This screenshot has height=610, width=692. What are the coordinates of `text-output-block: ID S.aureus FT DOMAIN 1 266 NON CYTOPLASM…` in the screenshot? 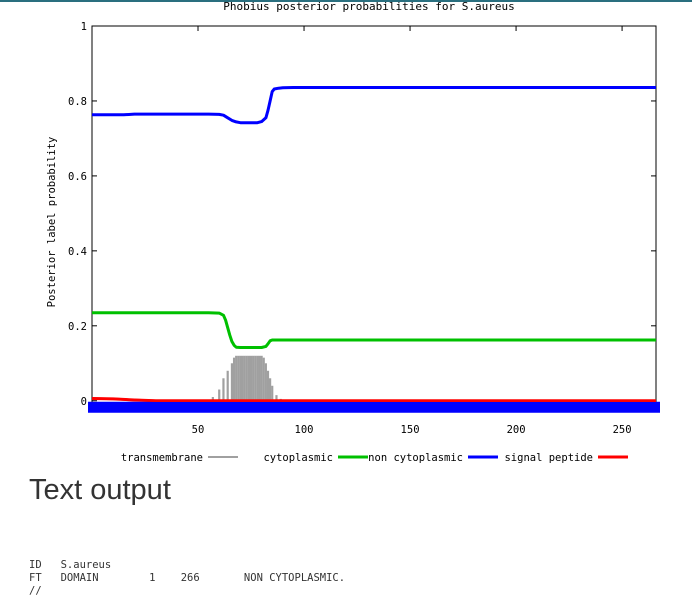 It's located at (187, 578).